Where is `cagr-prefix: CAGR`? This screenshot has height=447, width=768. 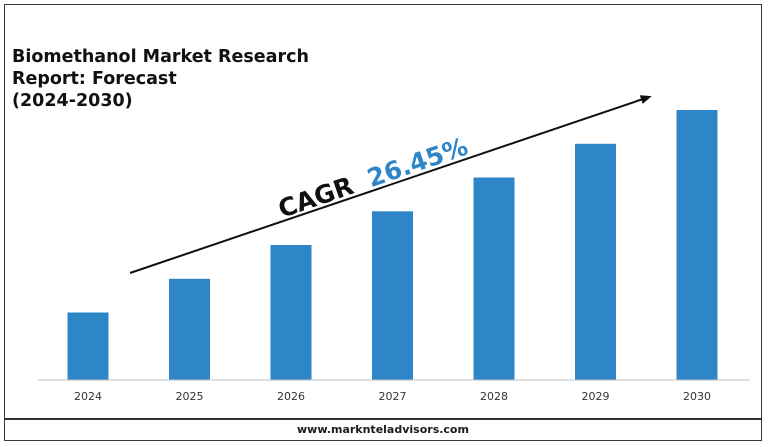
cagr-prefix: CAGR is located at coordinates (316, 197).